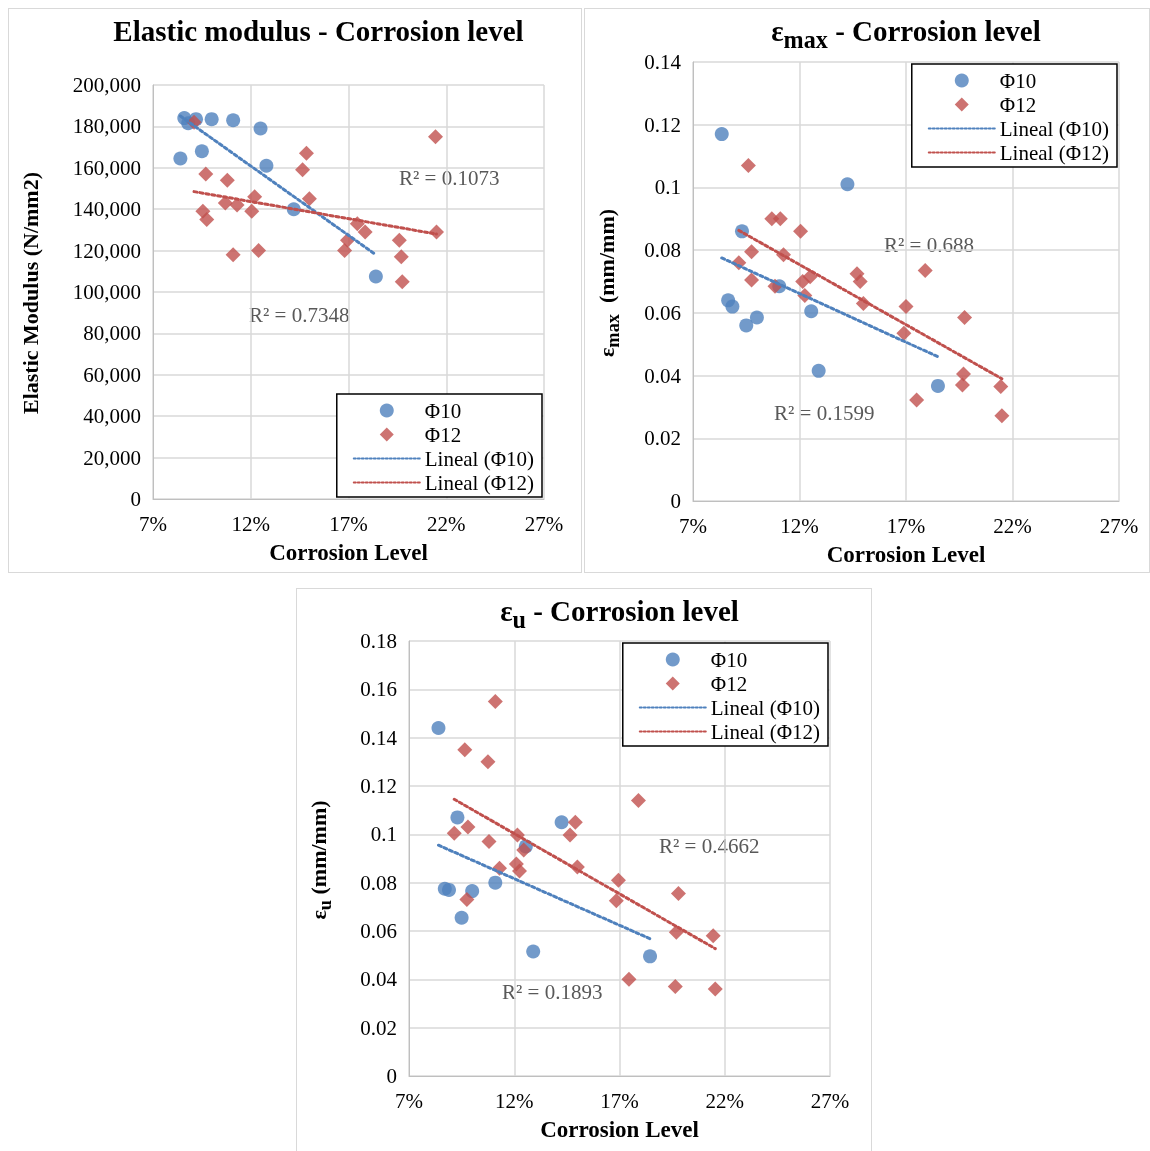  Describe the element at coordinates (106, 167) in the screenshot. I see `y-tick-label: 160,000` at that location.